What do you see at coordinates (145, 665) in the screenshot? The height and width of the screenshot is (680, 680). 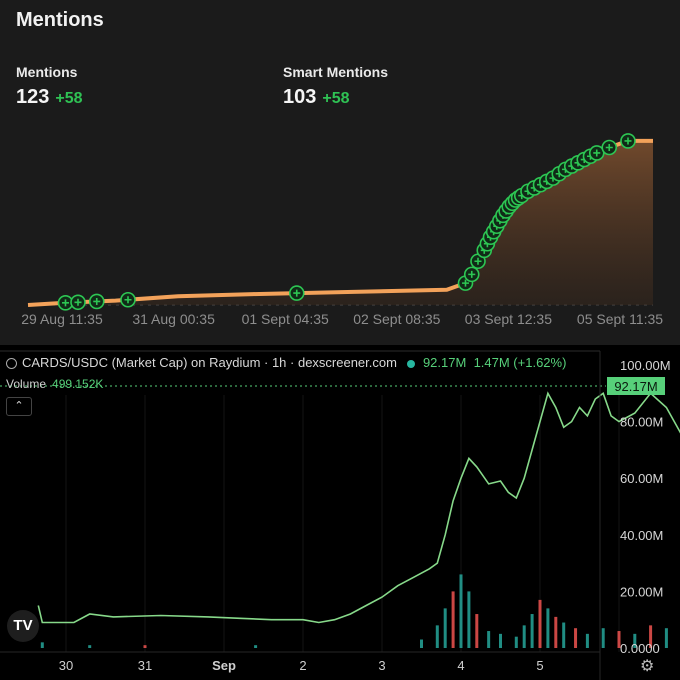 I see `price-x-tick: 31` at bounding box center [145, 665].